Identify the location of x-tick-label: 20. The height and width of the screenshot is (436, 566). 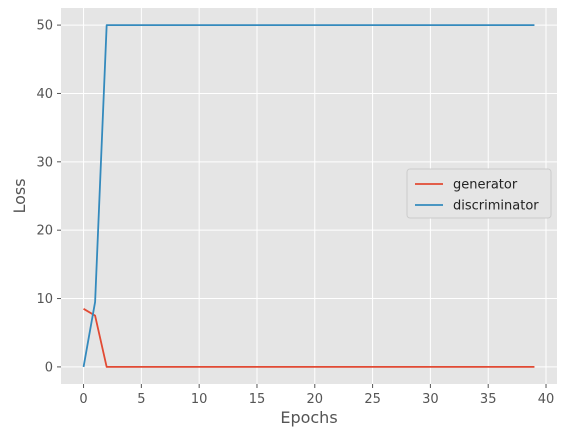
(315, 399).